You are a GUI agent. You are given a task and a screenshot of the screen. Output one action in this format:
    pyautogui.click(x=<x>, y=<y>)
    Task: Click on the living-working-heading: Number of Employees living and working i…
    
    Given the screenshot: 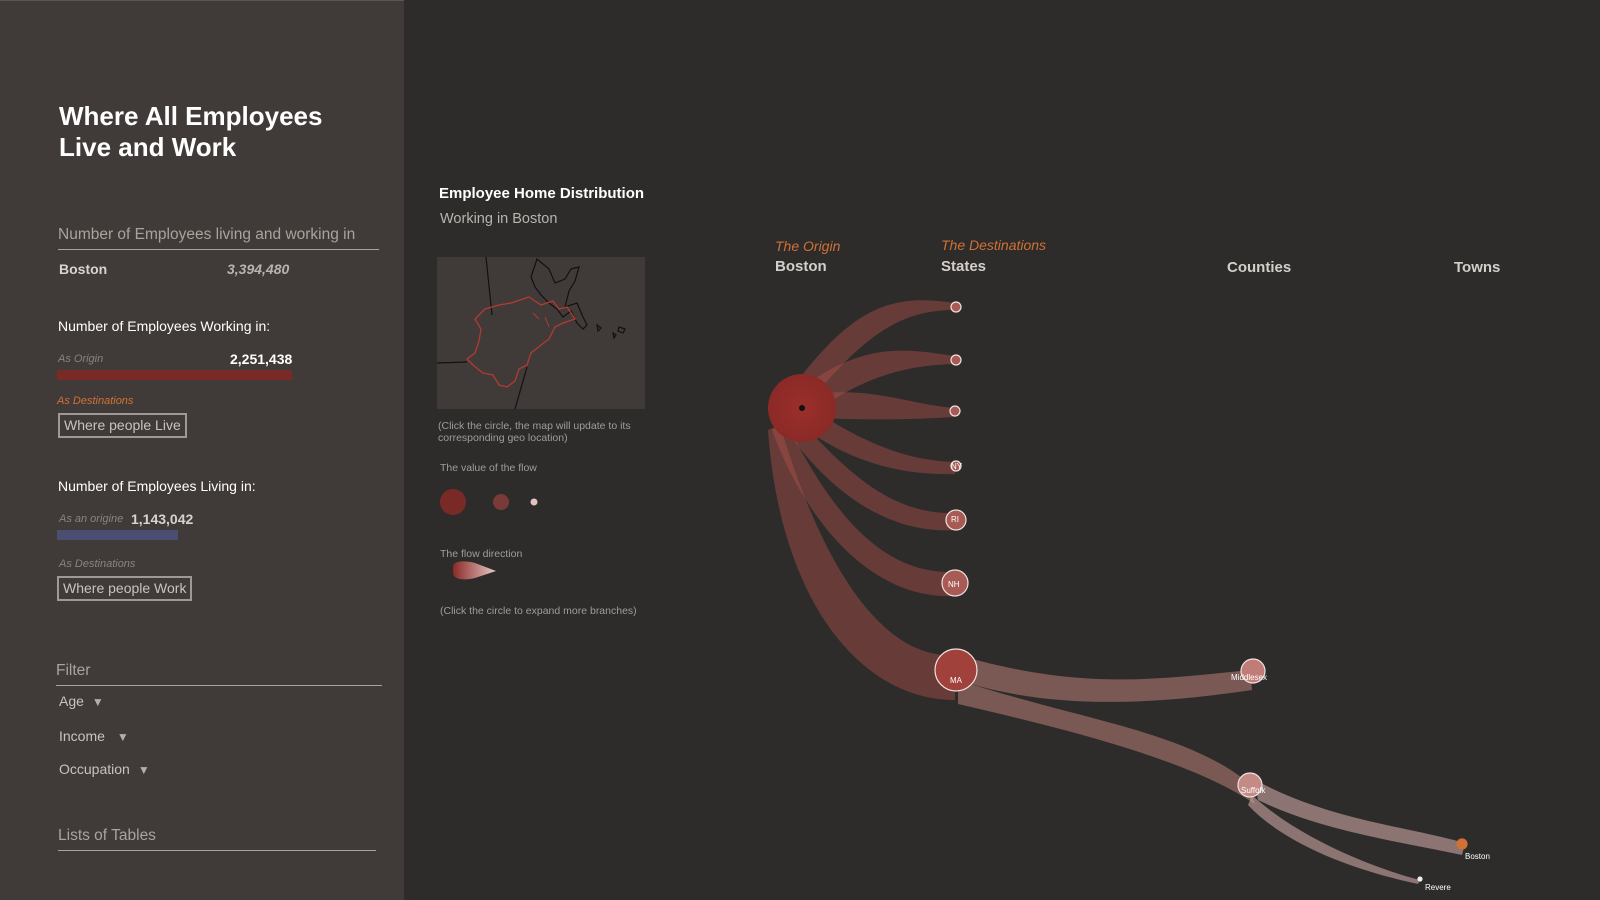 What is the action you would take?
    pyautogui.click(x=218, y=238)
    